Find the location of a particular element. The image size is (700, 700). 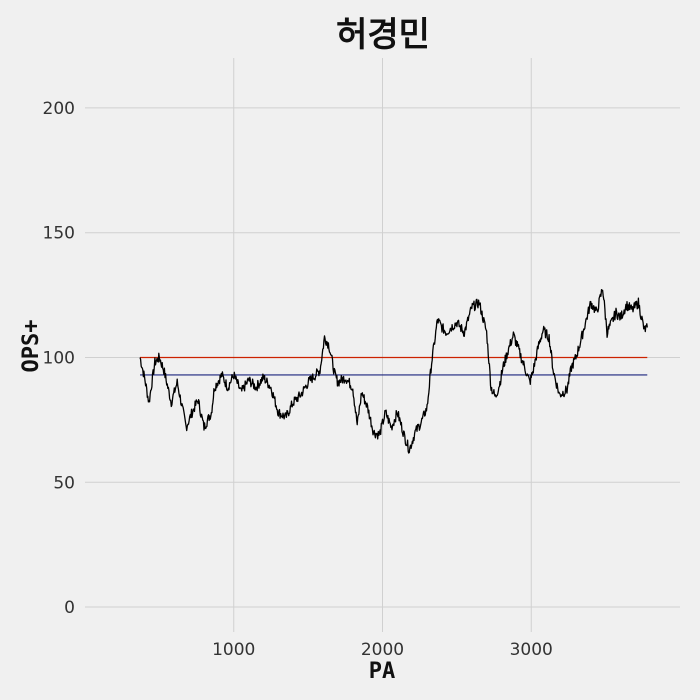

x-tick-label: 1000 is located at coordinates (233, 650).